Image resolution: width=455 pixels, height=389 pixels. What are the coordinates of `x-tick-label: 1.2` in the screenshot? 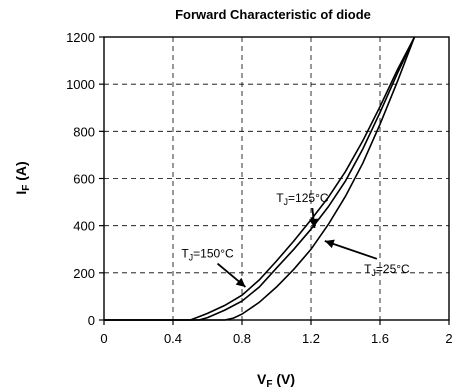 It's located at (311, 338).